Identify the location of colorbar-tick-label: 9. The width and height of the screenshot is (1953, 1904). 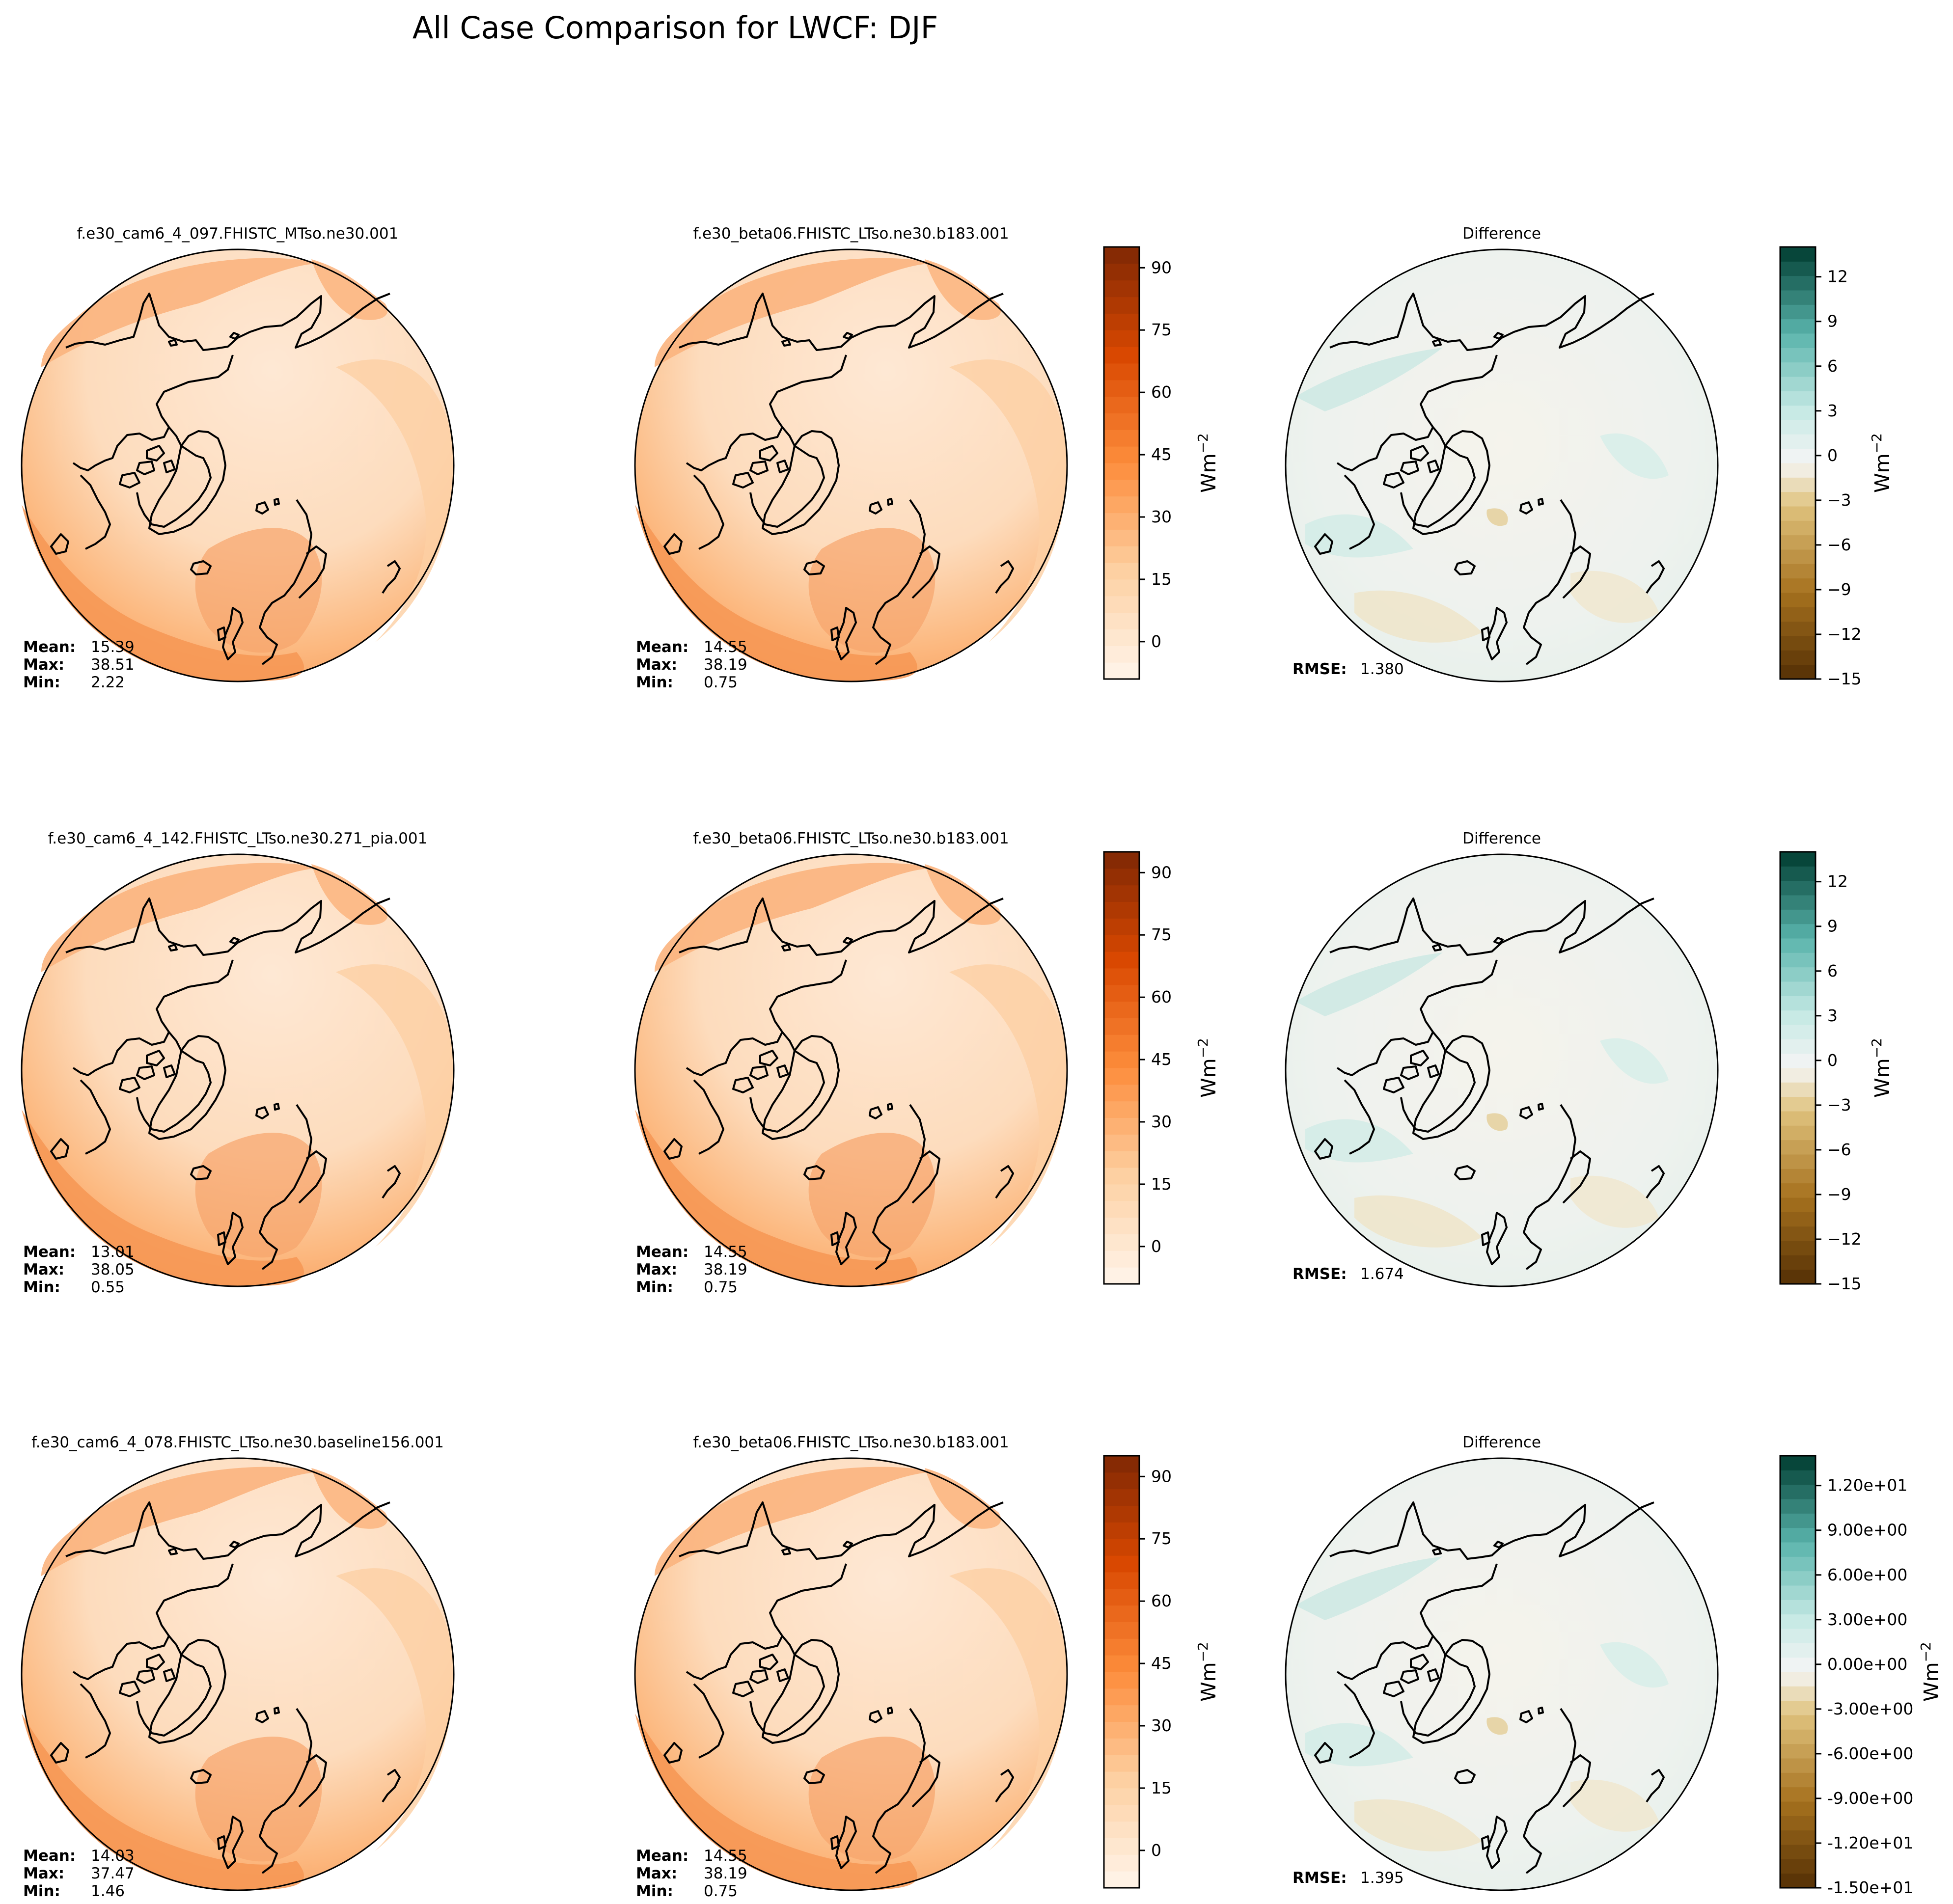
(1832, 321).